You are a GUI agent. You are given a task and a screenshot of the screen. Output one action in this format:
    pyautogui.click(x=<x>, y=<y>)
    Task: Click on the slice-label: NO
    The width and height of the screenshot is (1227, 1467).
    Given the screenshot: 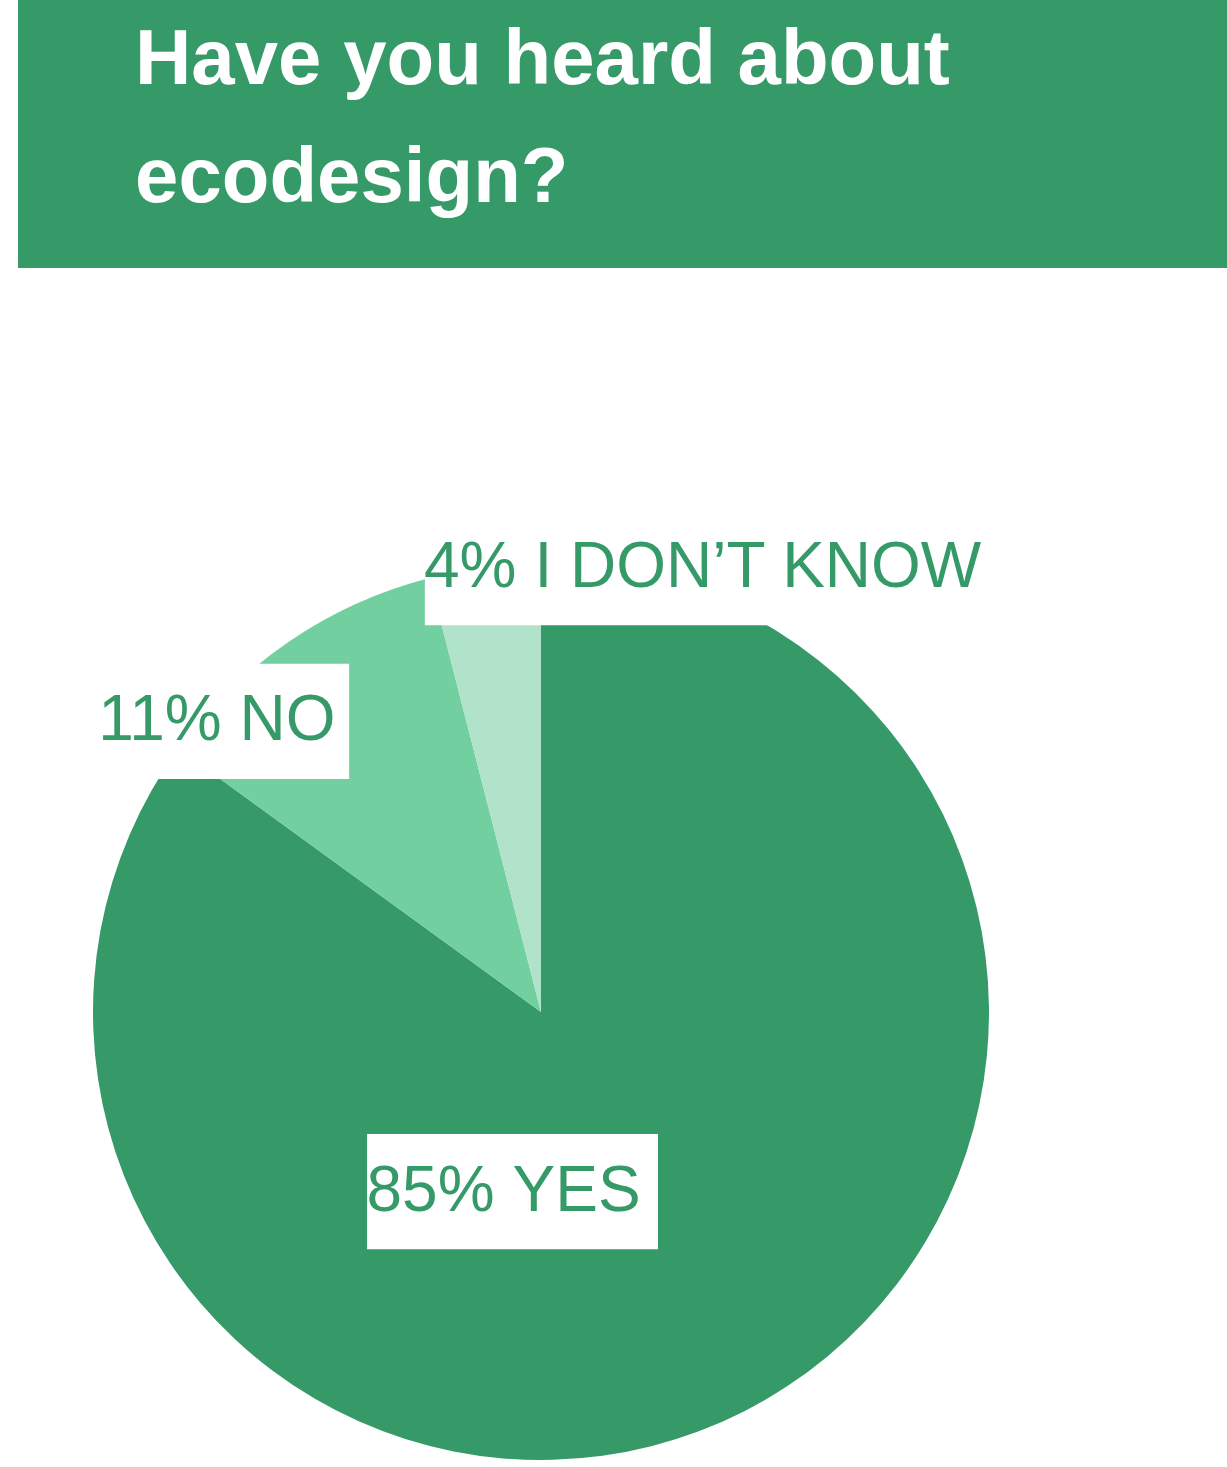 What is the action you would take?
    pyautogui.click(x=287, y=718)
    